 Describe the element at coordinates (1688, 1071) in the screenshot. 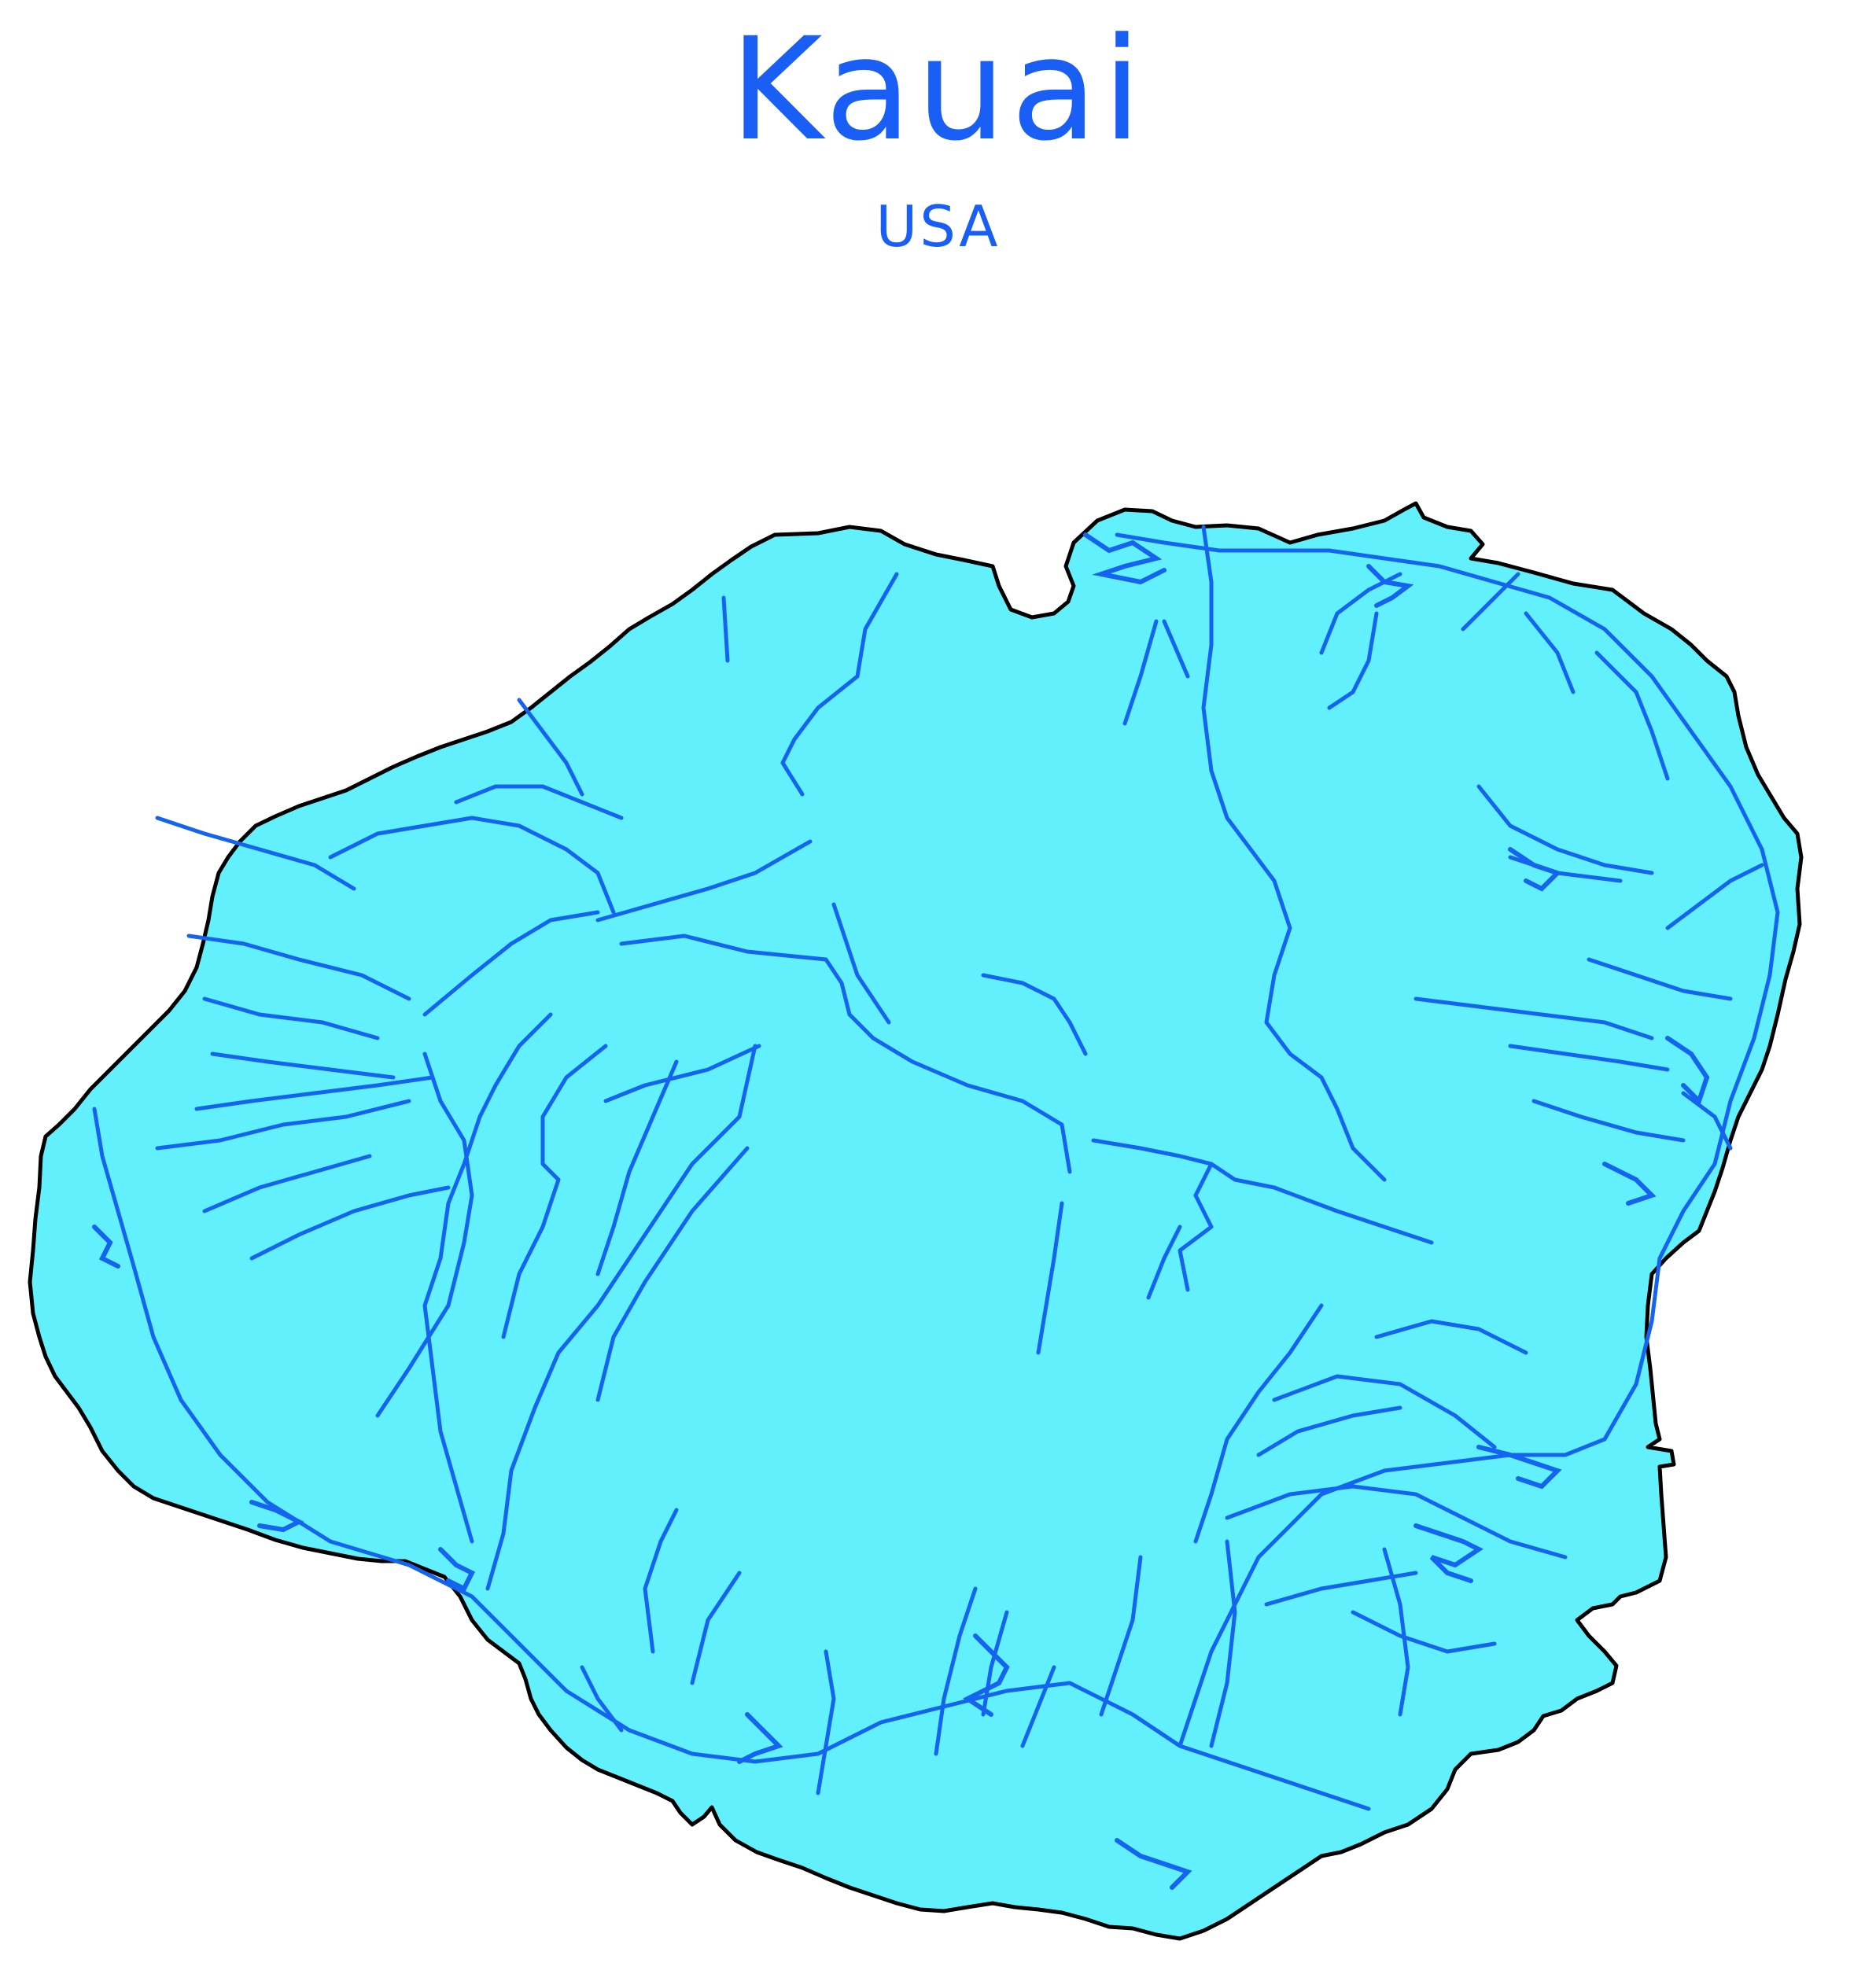

I see `town-kapaa` at that location.